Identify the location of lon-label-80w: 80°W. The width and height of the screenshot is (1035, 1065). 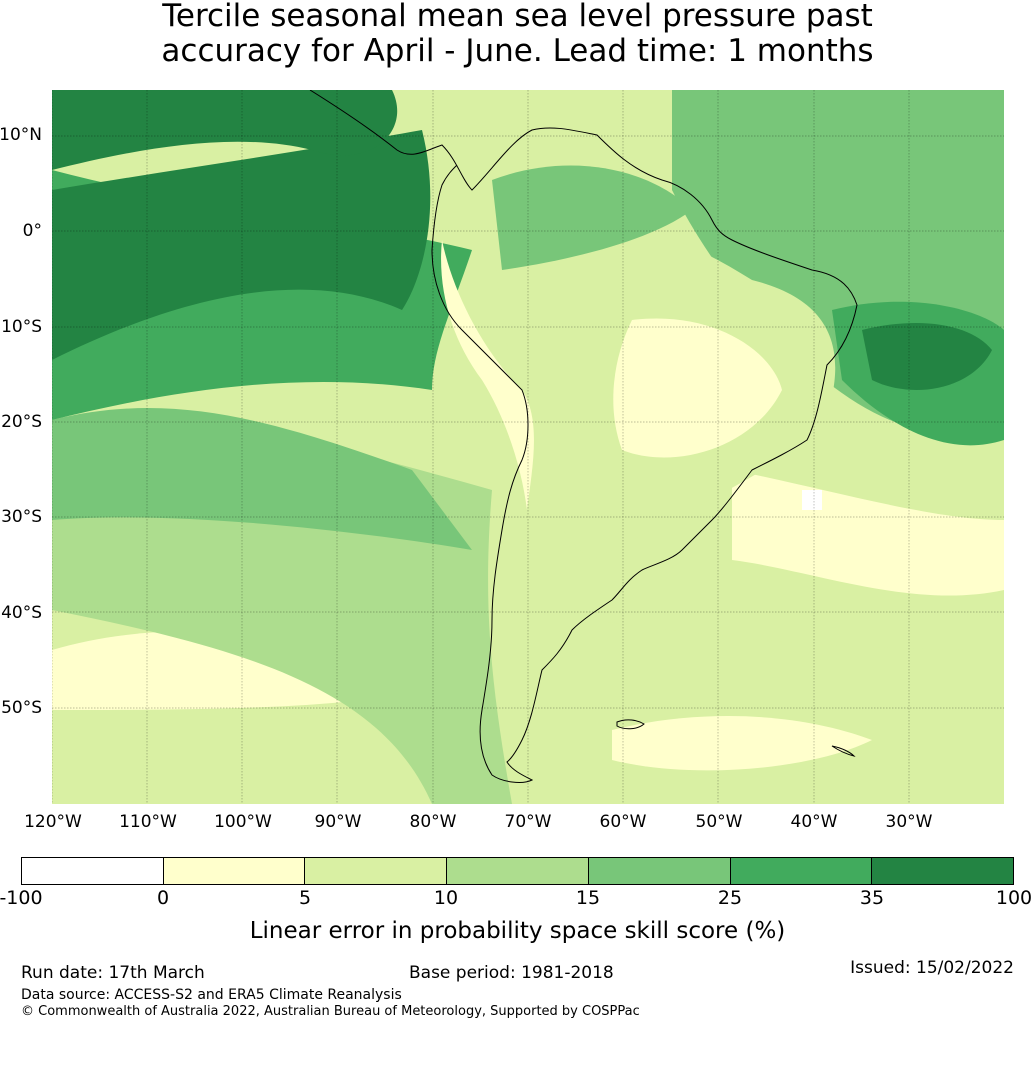
(433, 822).